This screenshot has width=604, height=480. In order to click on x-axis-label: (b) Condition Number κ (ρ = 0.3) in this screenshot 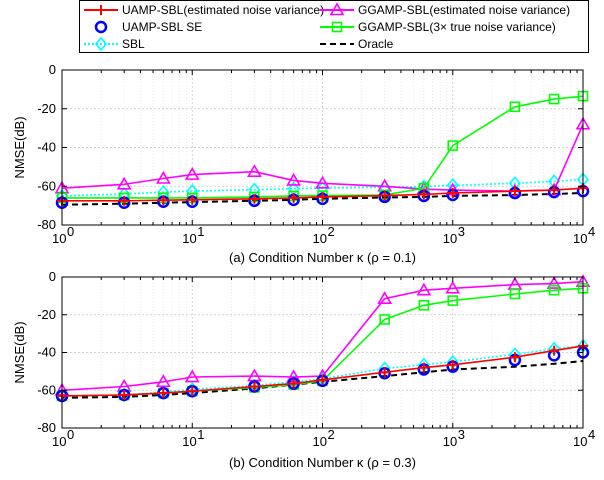, I will do `click(322, 462)`.